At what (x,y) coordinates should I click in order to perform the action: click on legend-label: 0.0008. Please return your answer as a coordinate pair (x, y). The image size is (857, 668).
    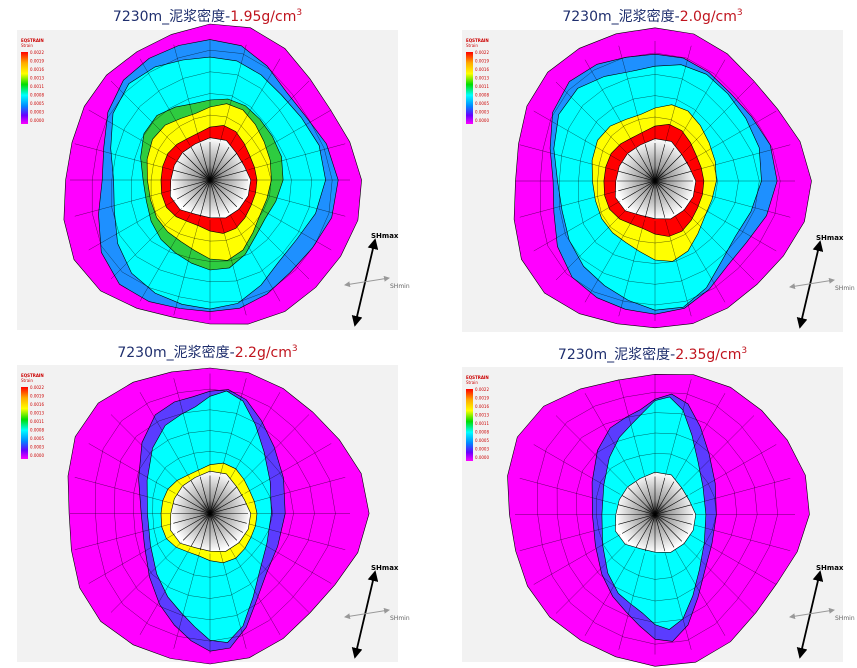
    Looking at the image, I should click on (482, 432).